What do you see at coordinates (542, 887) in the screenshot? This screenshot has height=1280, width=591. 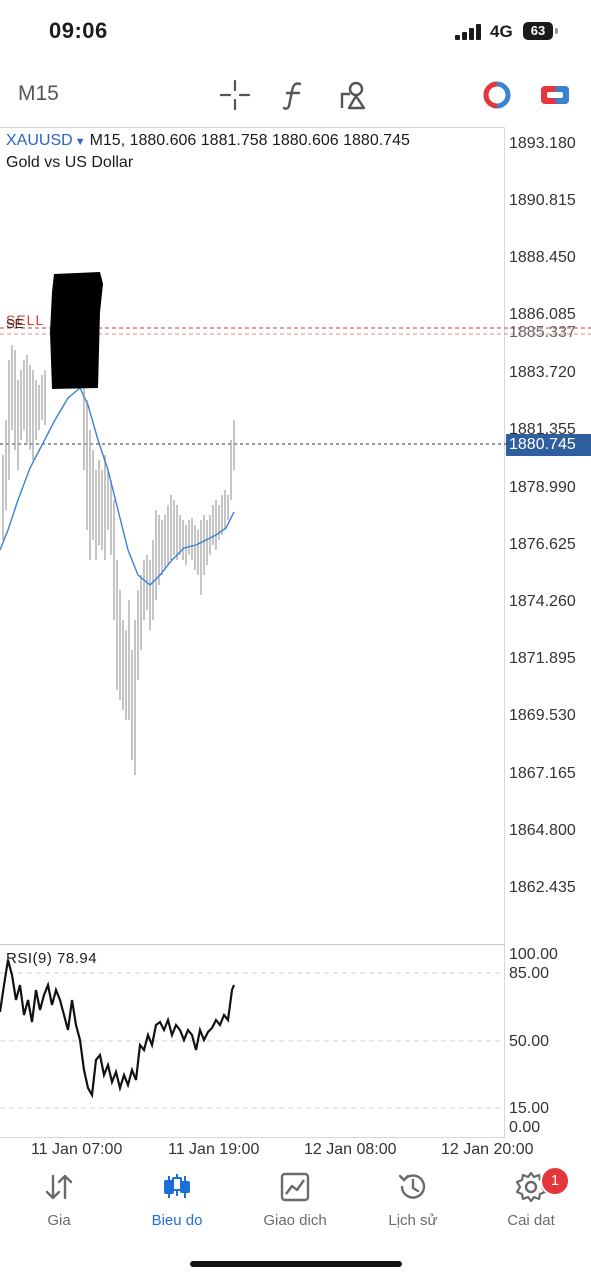 I see `price-tick: 1862.435` at bounding box center [542, 887].